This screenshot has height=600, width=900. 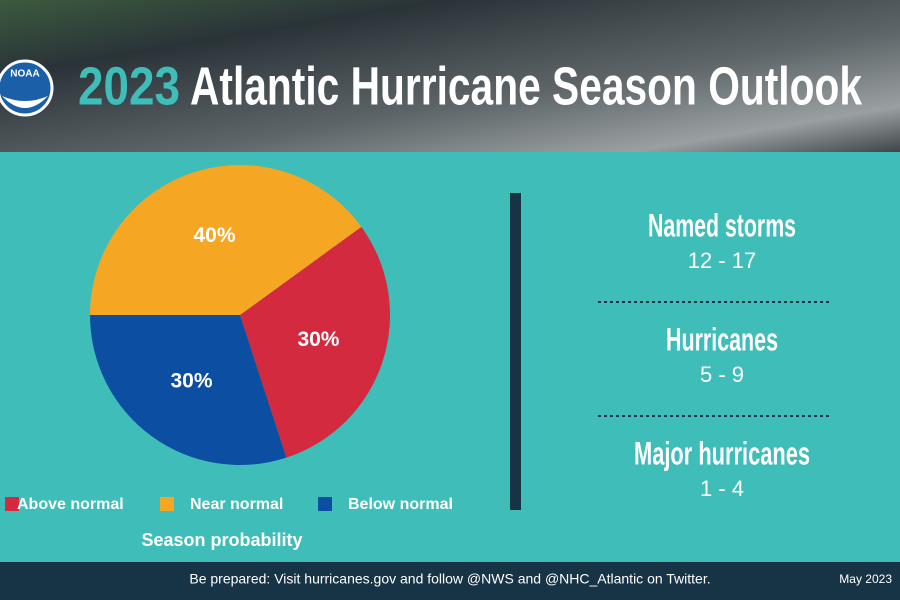 I want to click on stat-value: 12 - 17, so click(x=722, y=260).